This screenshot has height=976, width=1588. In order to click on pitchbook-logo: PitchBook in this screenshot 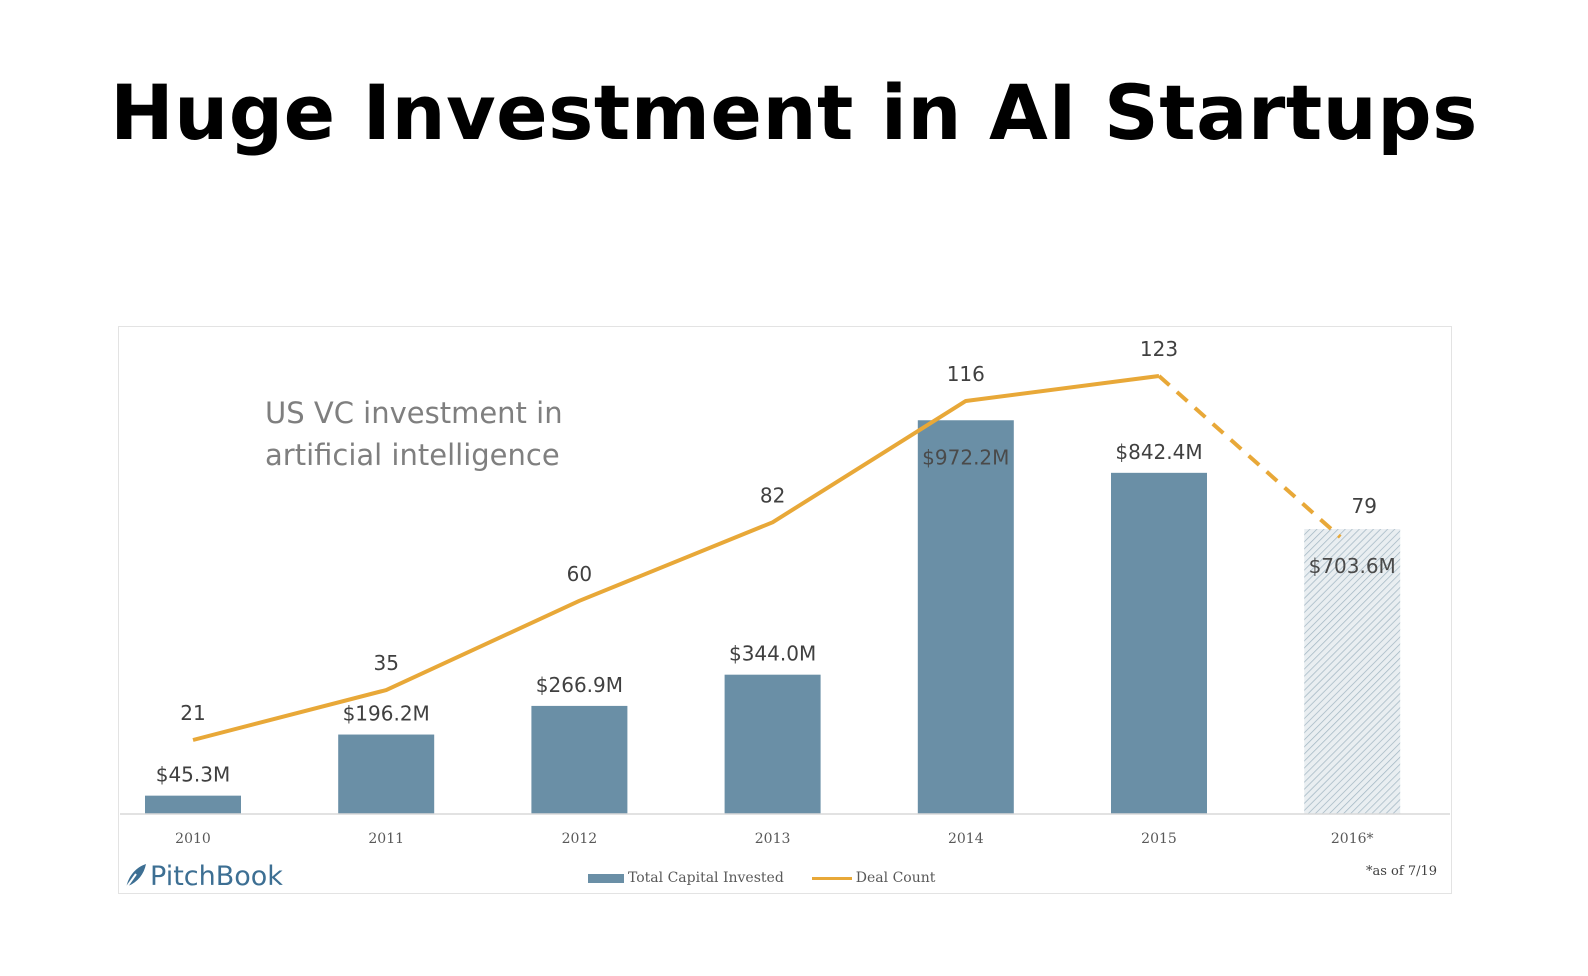, I will do `click(202, 876)`.